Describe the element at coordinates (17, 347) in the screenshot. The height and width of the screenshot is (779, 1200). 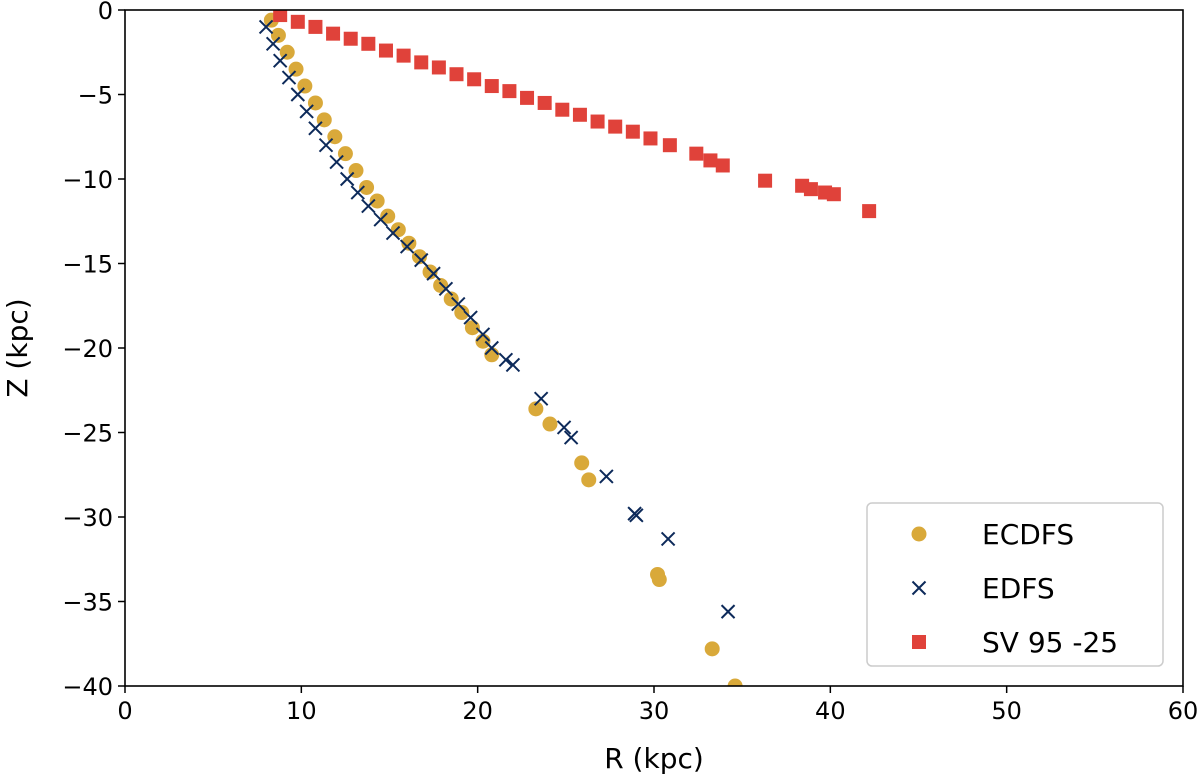
I see `y-axis-label: Z (kpc)` at that location.